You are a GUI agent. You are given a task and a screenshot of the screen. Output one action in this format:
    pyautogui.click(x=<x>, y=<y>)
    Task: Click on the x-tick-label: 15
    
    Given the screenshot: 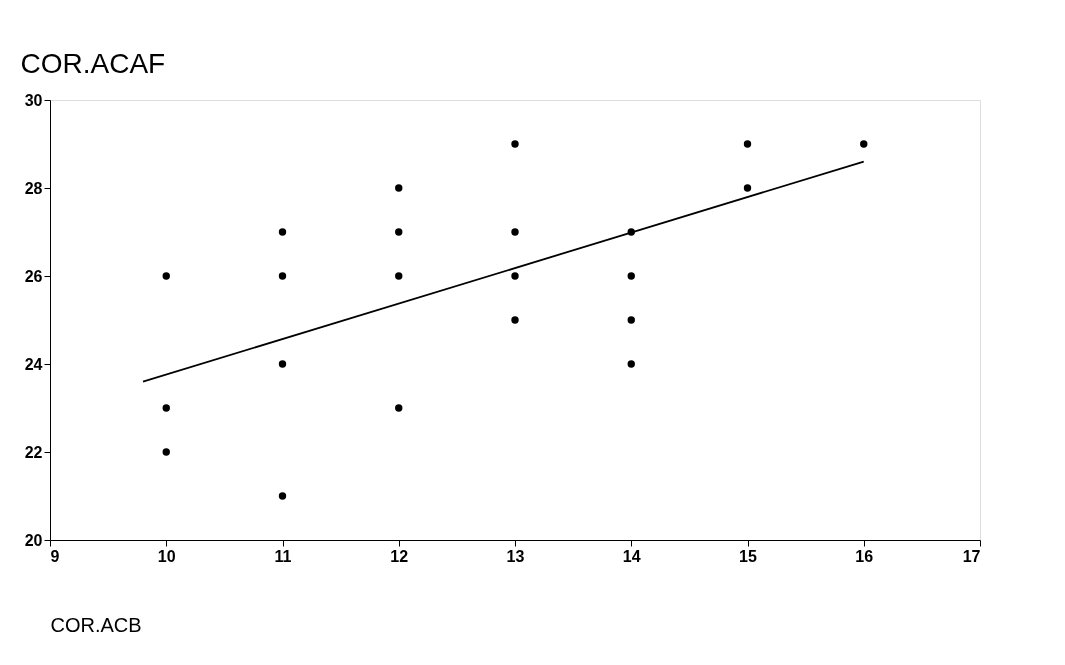 What is the action you would take?
    pyautogui.click(x=748, y=556)
    